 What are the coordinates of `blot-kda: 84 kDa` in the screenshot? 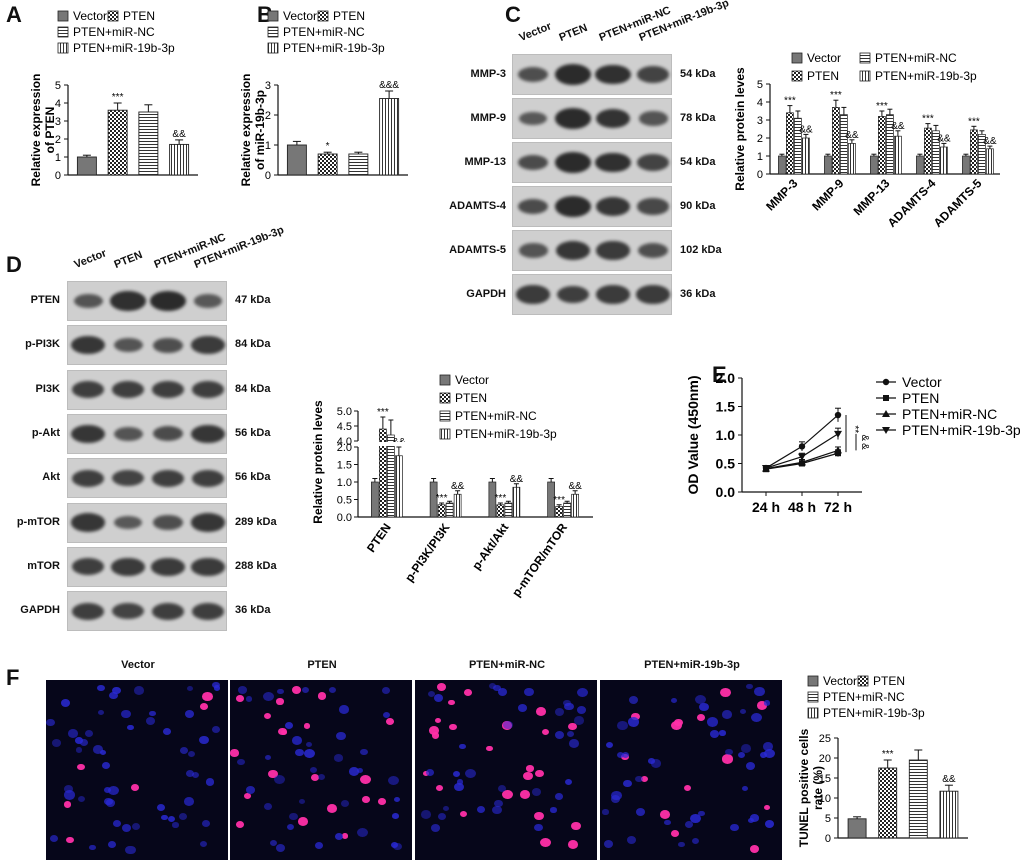 It's located at (253, 388).